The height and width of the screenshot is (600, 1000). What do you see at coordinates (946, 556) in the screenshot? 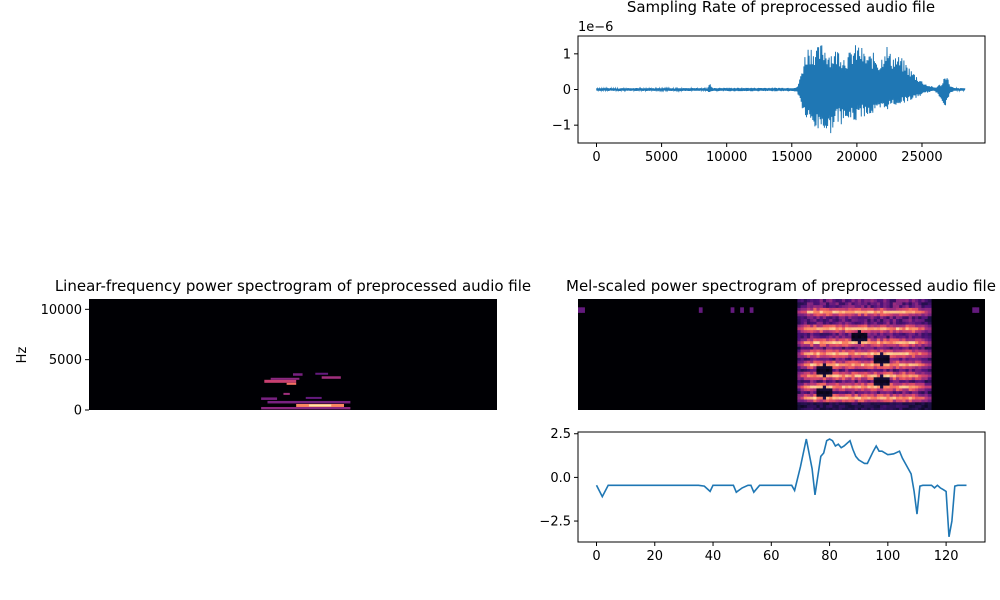
I see `feature-line-x-tick-label: 120` at bounding box center [946, 556].